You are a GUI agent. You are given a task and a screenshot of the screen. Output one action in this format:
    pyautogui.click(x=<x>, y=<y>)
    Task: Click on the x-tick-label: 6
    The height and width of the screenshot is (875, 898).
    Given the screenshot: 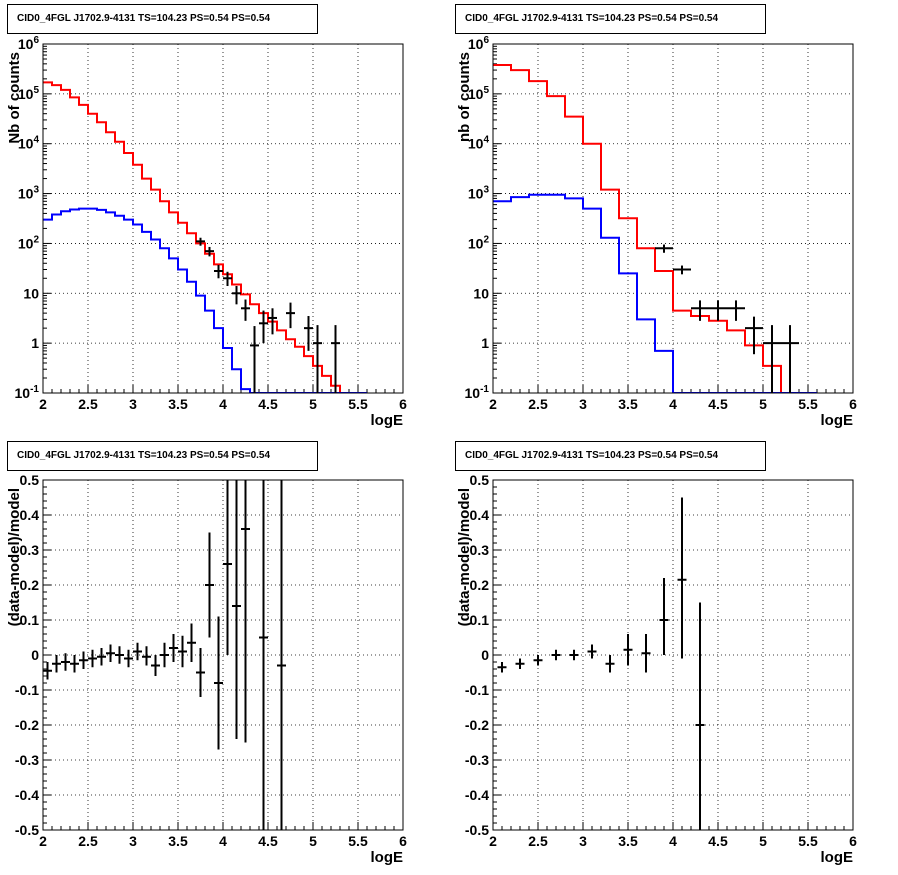 What is the action you would take?
    pyautogui.click(x=853, y=841)
    